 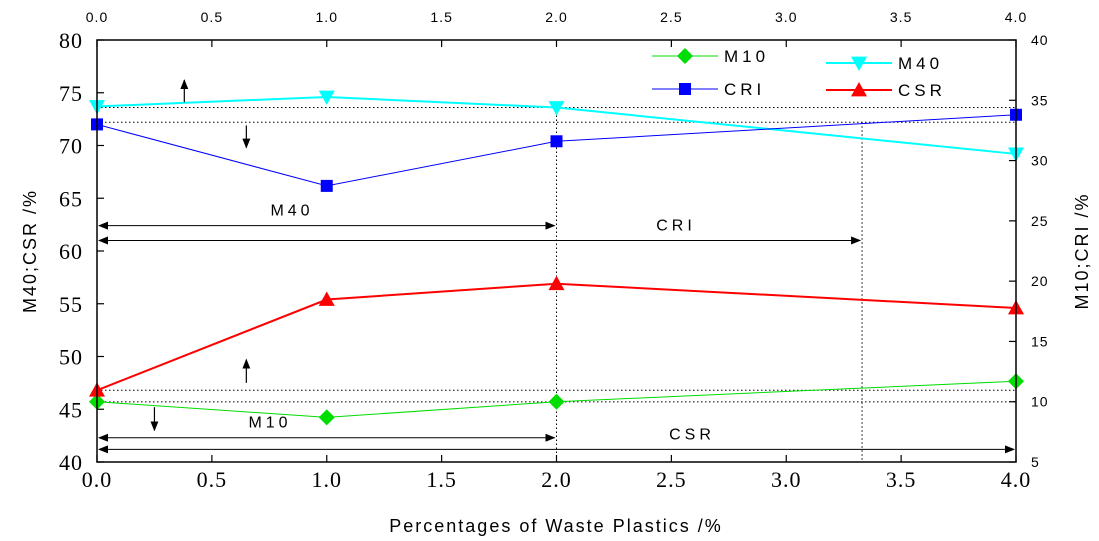 What do you see at coordinates (786, 479) in the screenshot?
I see `x-tick-label-bottom-6: 3.0` at bounding box center [786, 479].